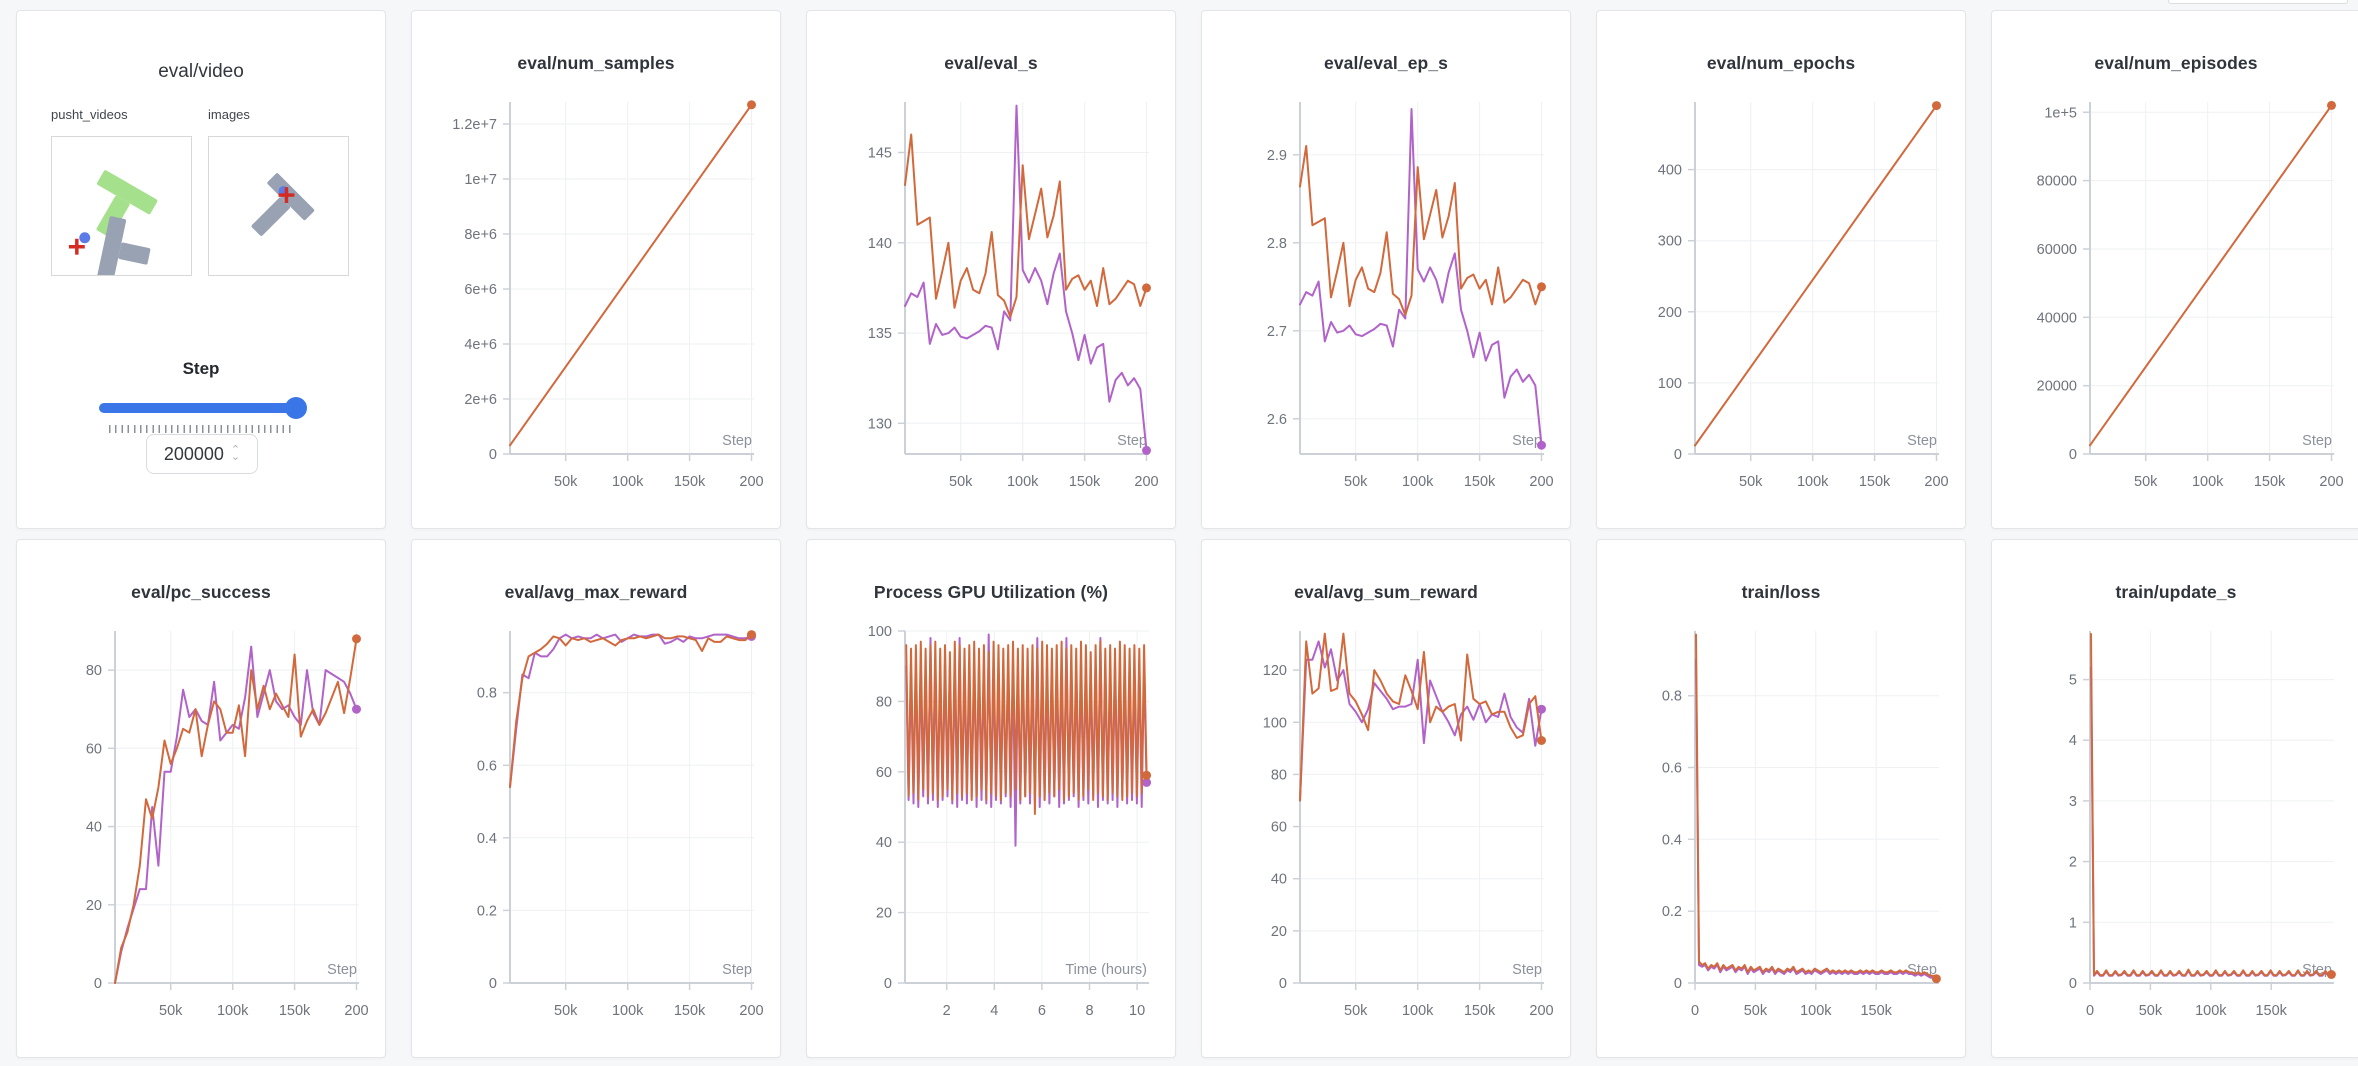 This screenshot has width=2358, height=1066. Describe the element at coordinates (2057, 250) in the screenshot. I see `svg-text: 60000` at that location.